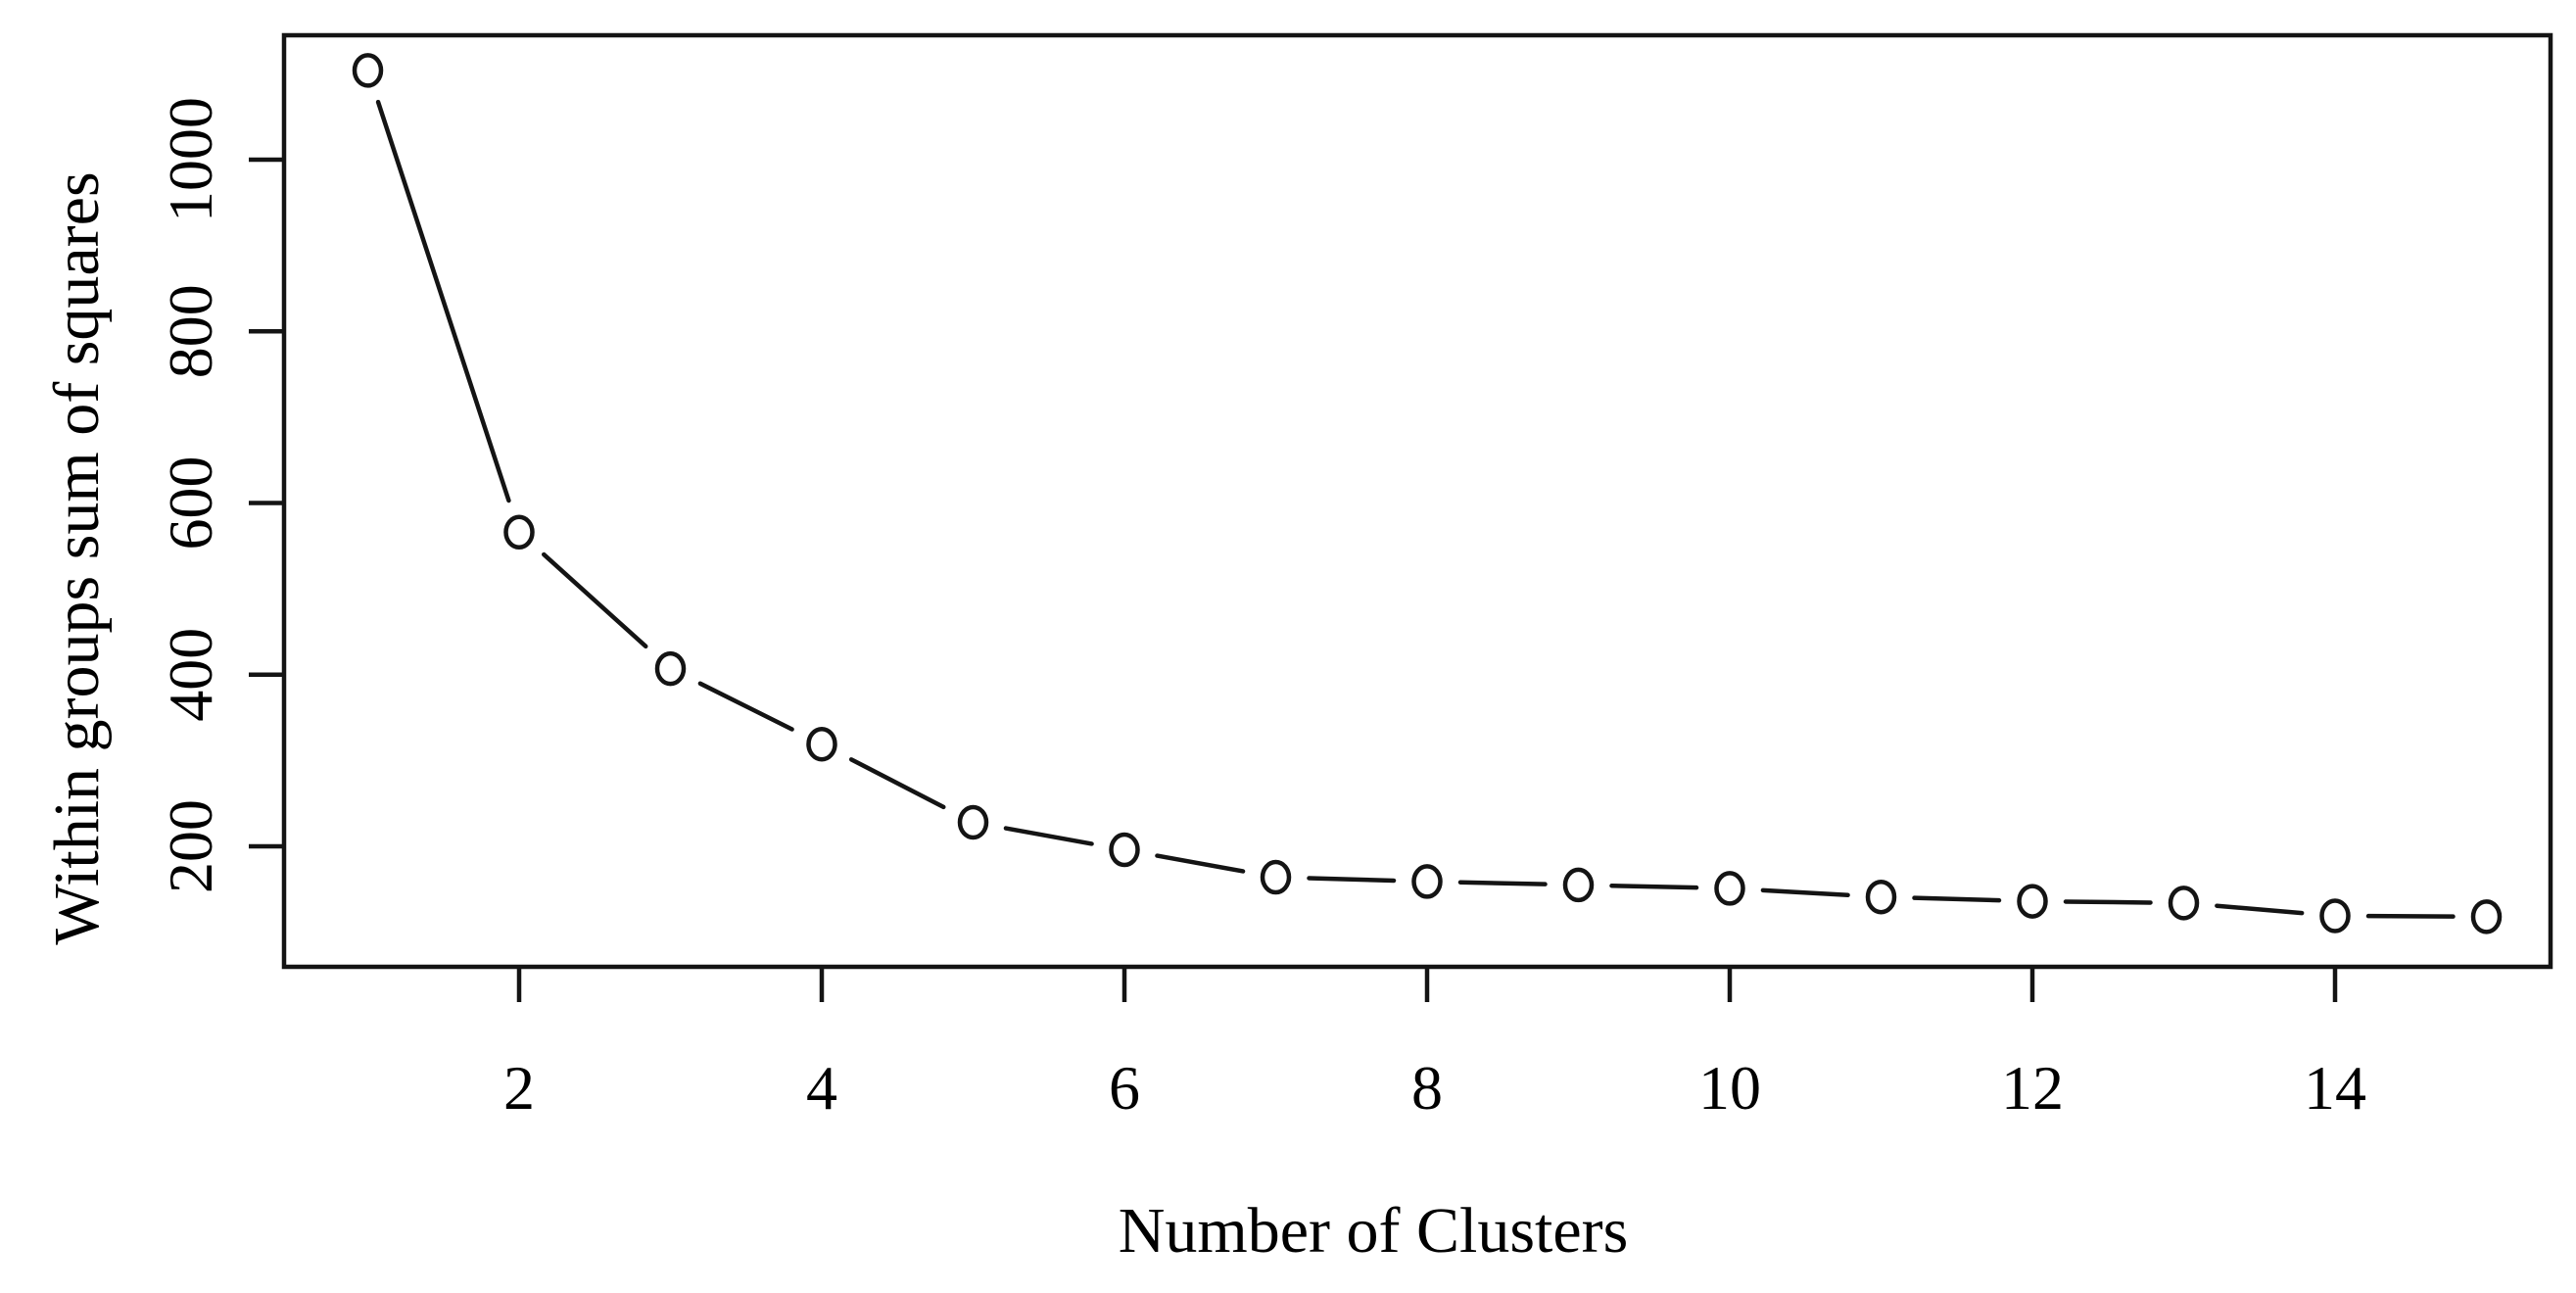  What do you see at coordinates (2335, 1088) in the screenshot?
I see `x-axis-tick-label: 14` at bounding box center [2335, 1088].